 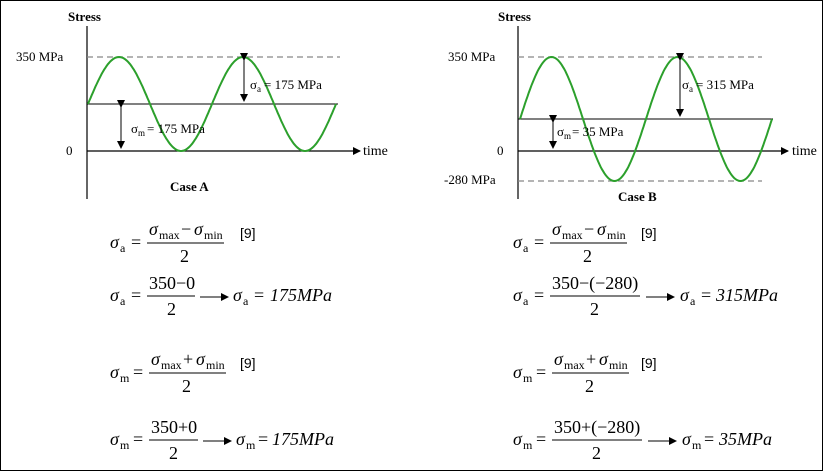 What do you see at coordinates (221, 296) in the screenshot?
I see `case-a-amplitude-calc: σ a = 350−0 2 σ a = 175MPa` at bounding box center [221, 296].